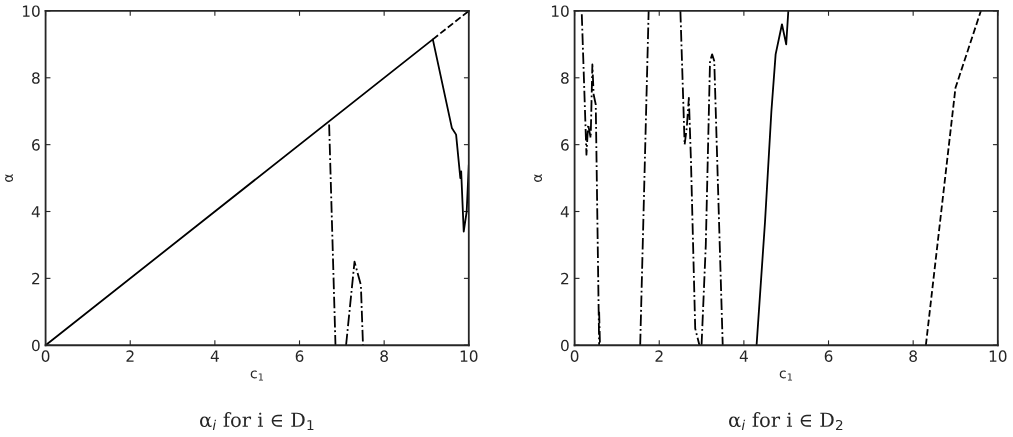  Describe the element at coordinates (257, 421) in the screenshot. I see `text: α$_{i}$ for i ∈ D$_{1}$` at that location.